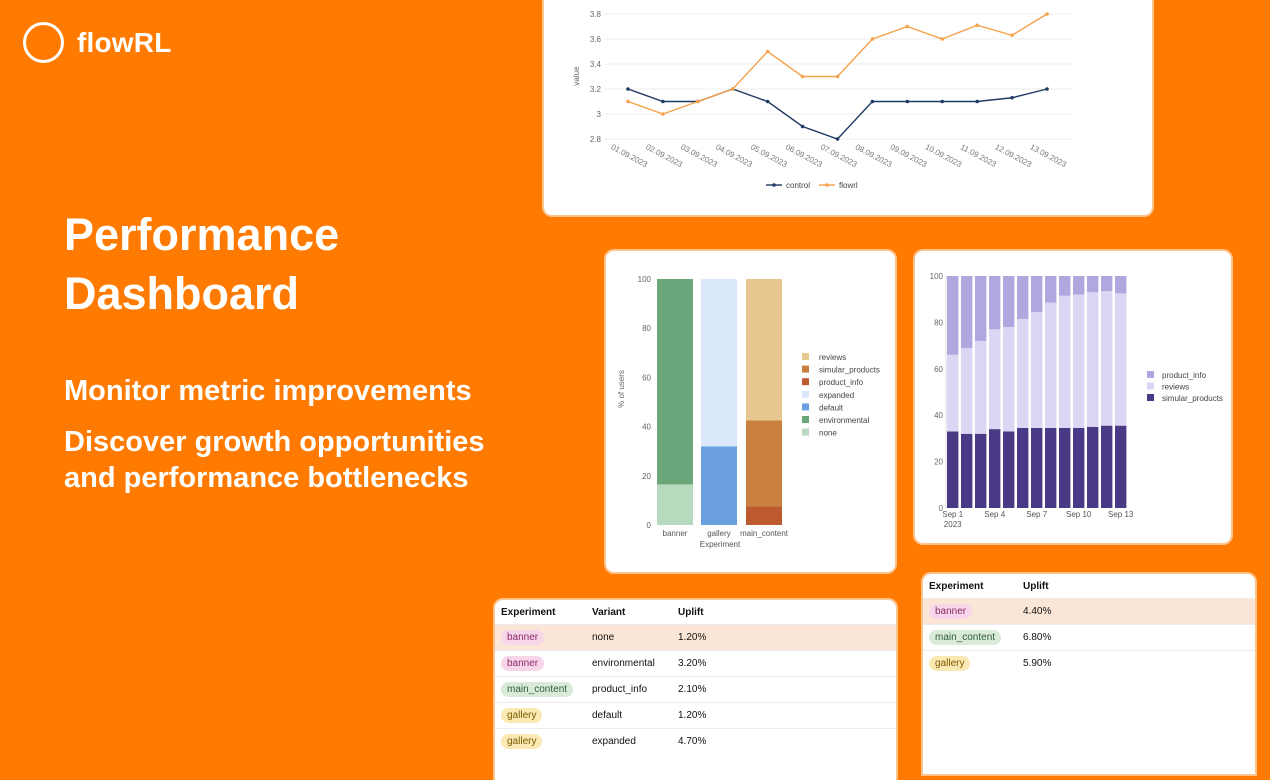 Image resolution: width=1270 pixels, height=780 pixels. I want to click on x-tick-label: 05.09.2023, so click(769, 155).